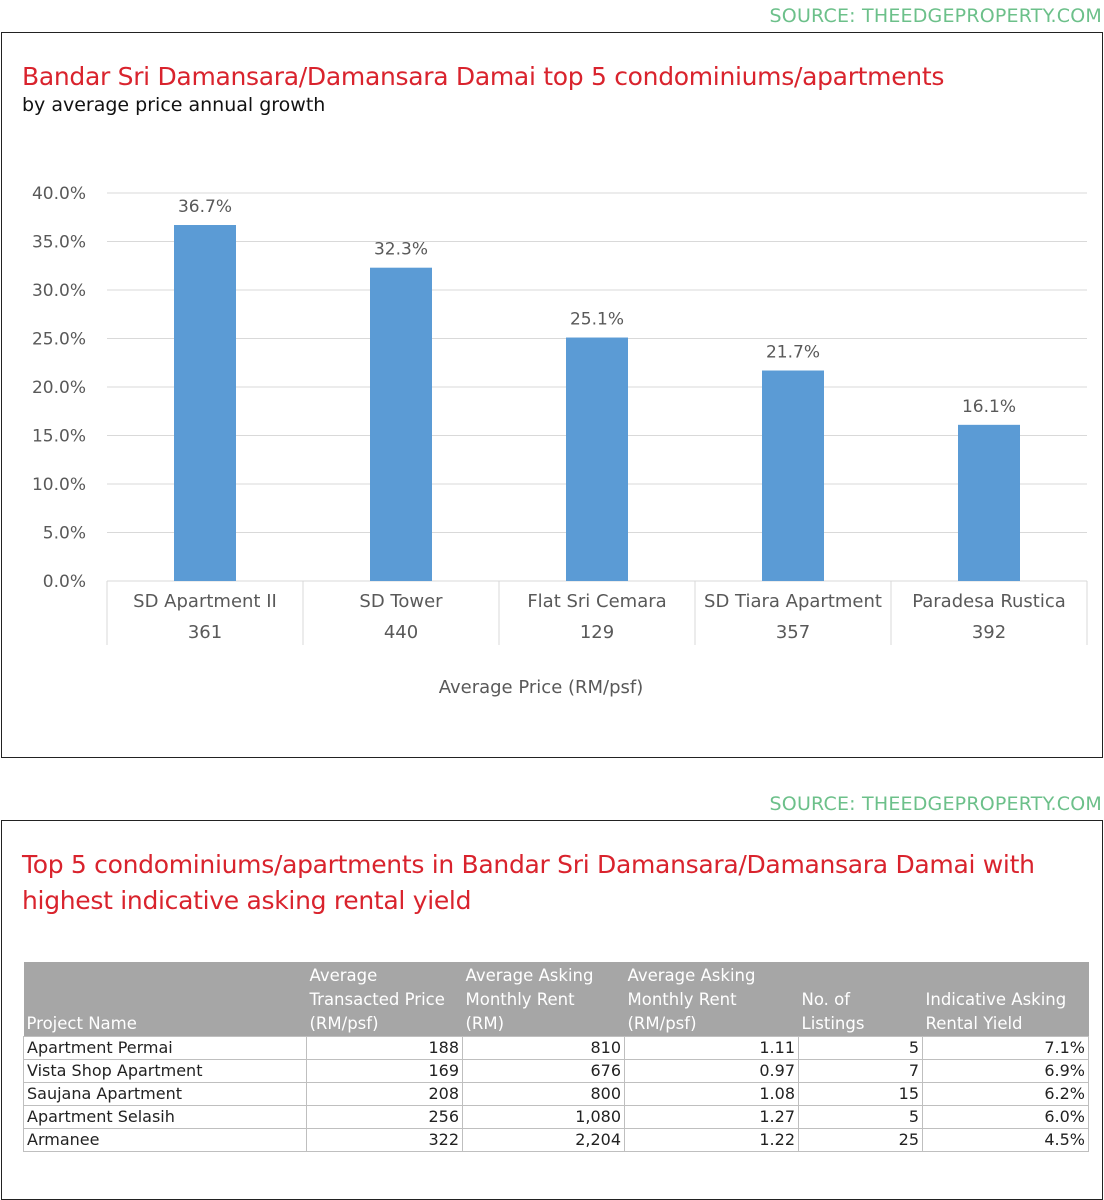 This screenshot has height=1200, width=1104. I want to click on cell-listings: 25, so click(860, 1140).